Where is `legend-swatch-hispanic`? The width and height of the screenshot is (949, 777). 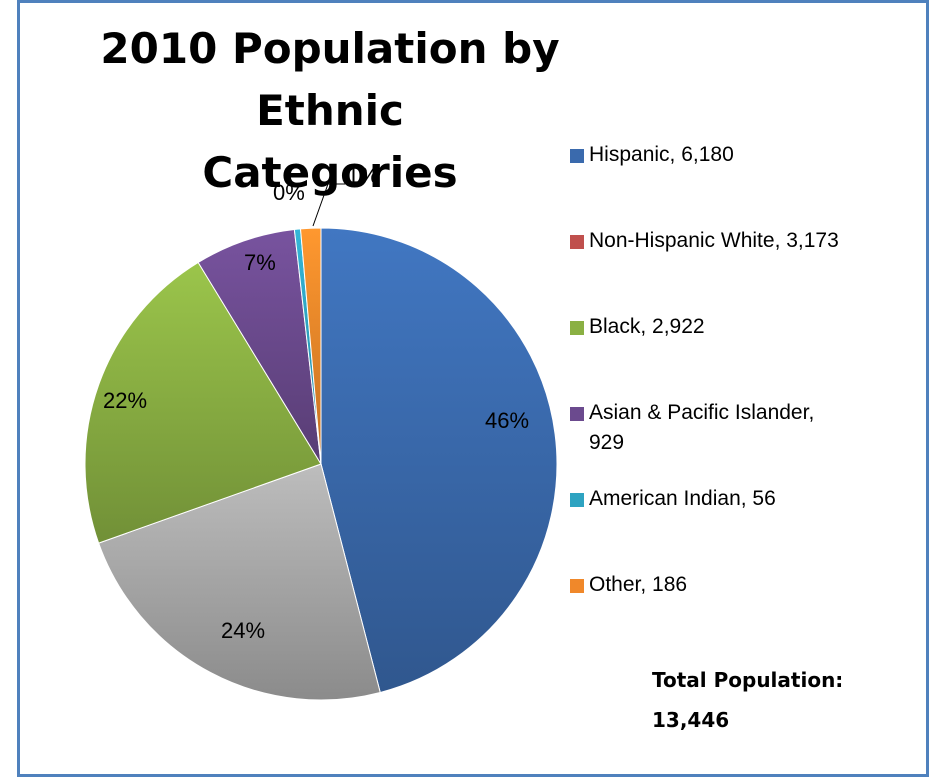
legend-swatch-hispanic is located at coordinates (577, 156).